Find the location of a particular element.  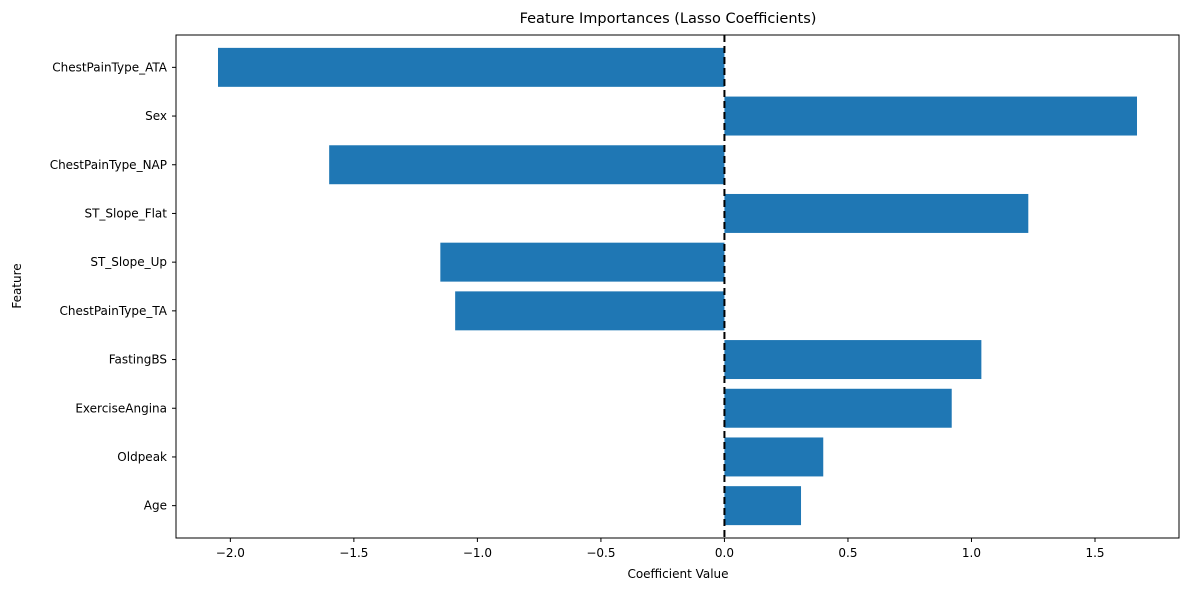

x-tick-label: −1.5 is located at coordinates (353, 553).